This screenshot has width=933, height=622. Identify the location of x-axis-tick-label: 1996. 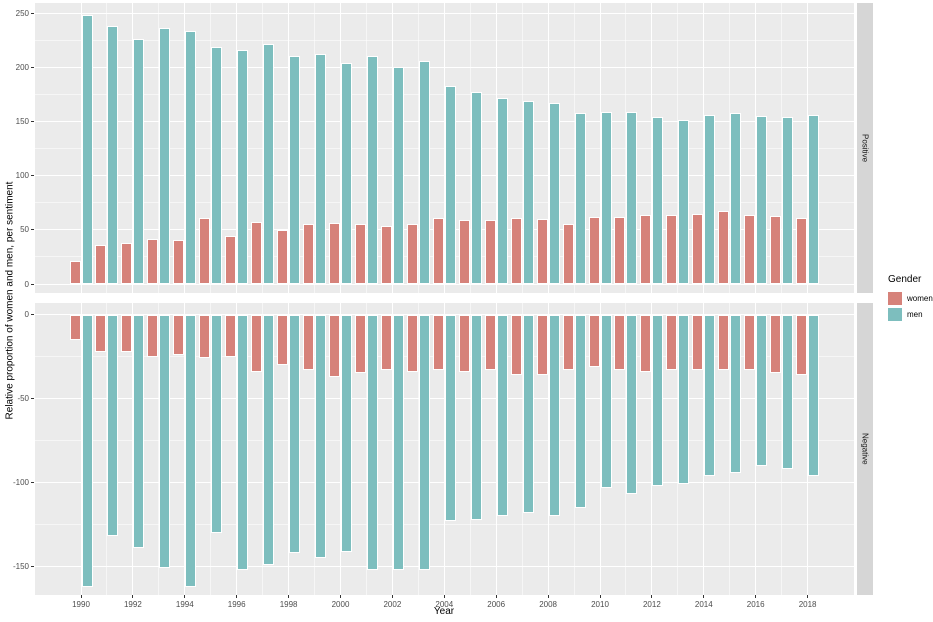
(236, 604).